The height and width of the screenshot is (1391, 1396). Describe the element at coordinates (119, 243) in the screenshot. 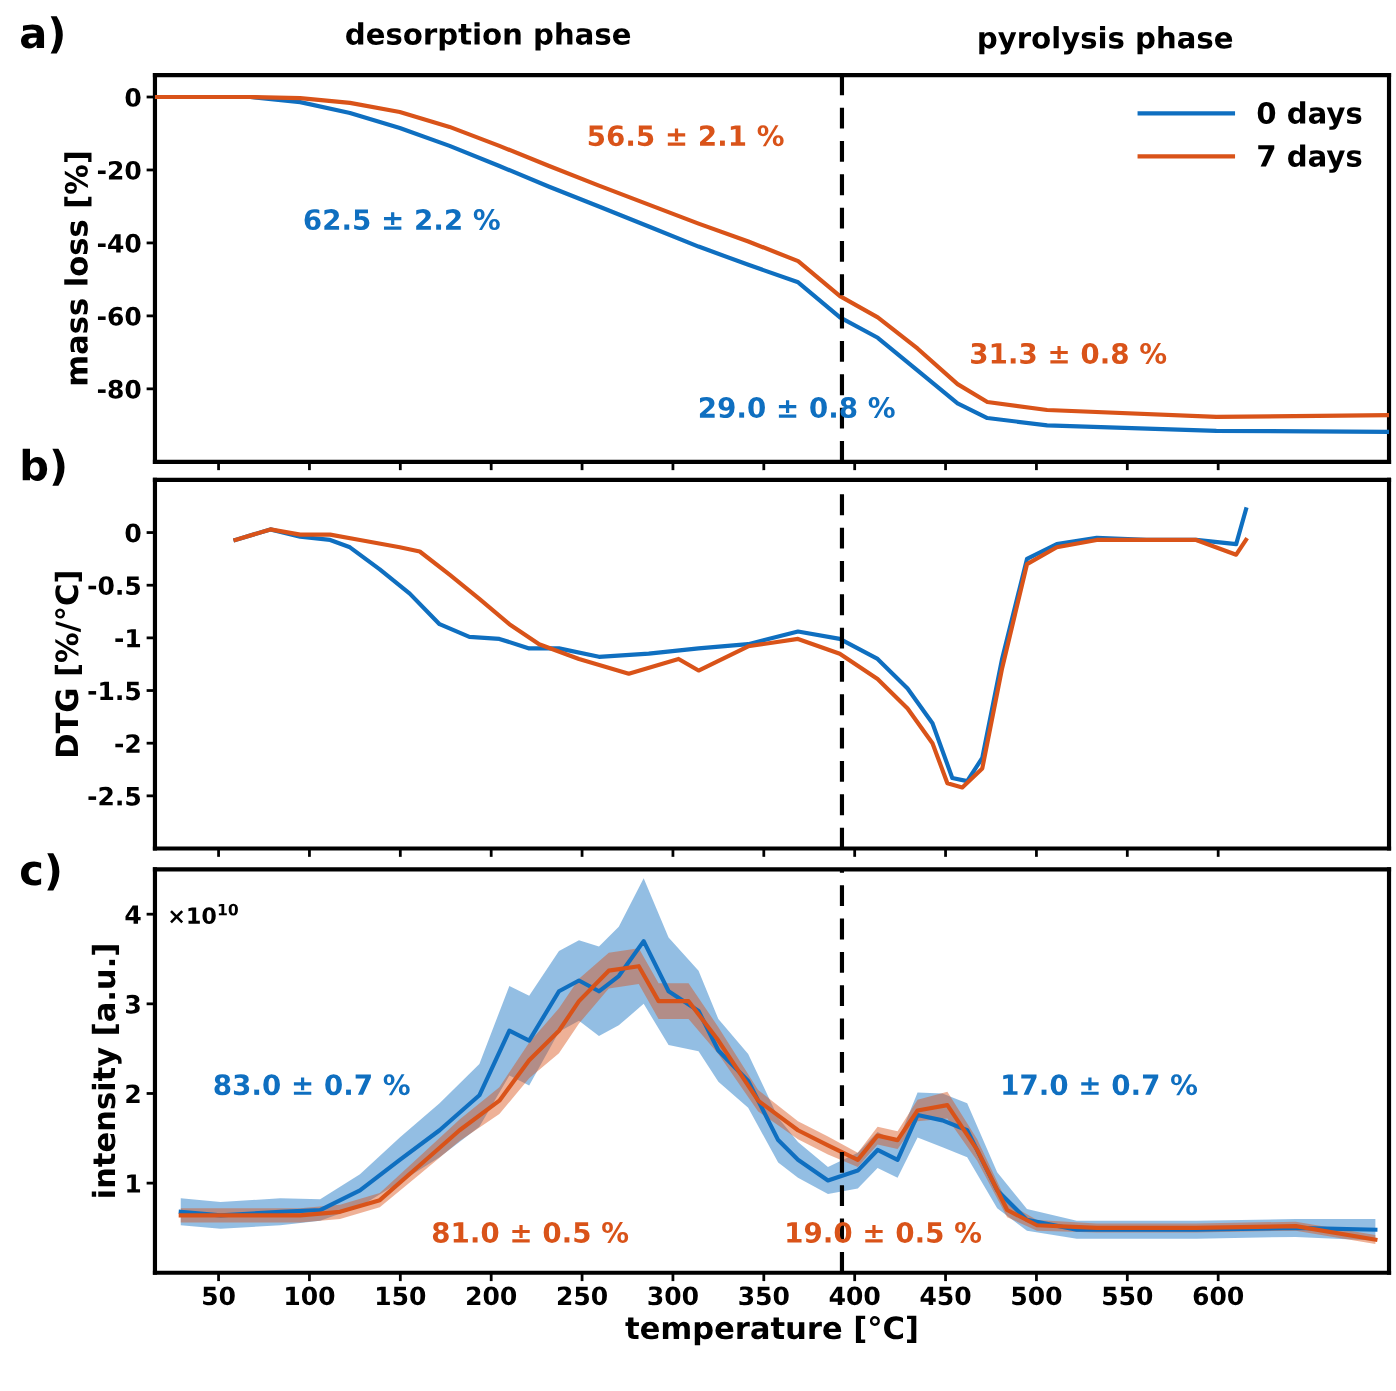

I see `y-tick-label: -40` at that location.